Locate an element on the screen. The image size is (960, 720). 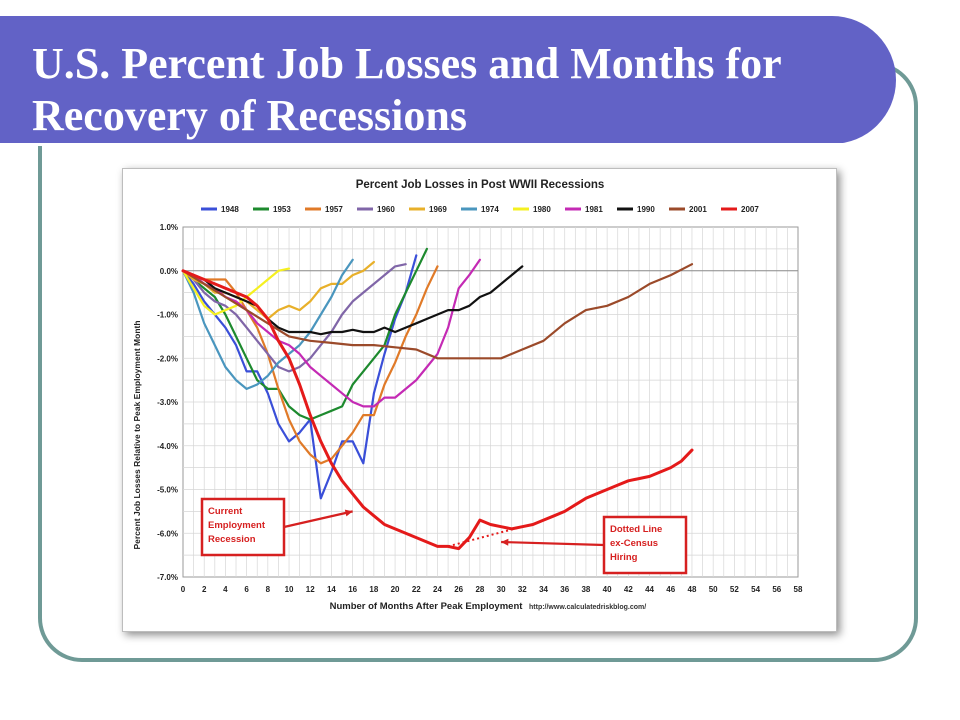
y-tick-label: -6.0% is located at coordinates (167, 533).